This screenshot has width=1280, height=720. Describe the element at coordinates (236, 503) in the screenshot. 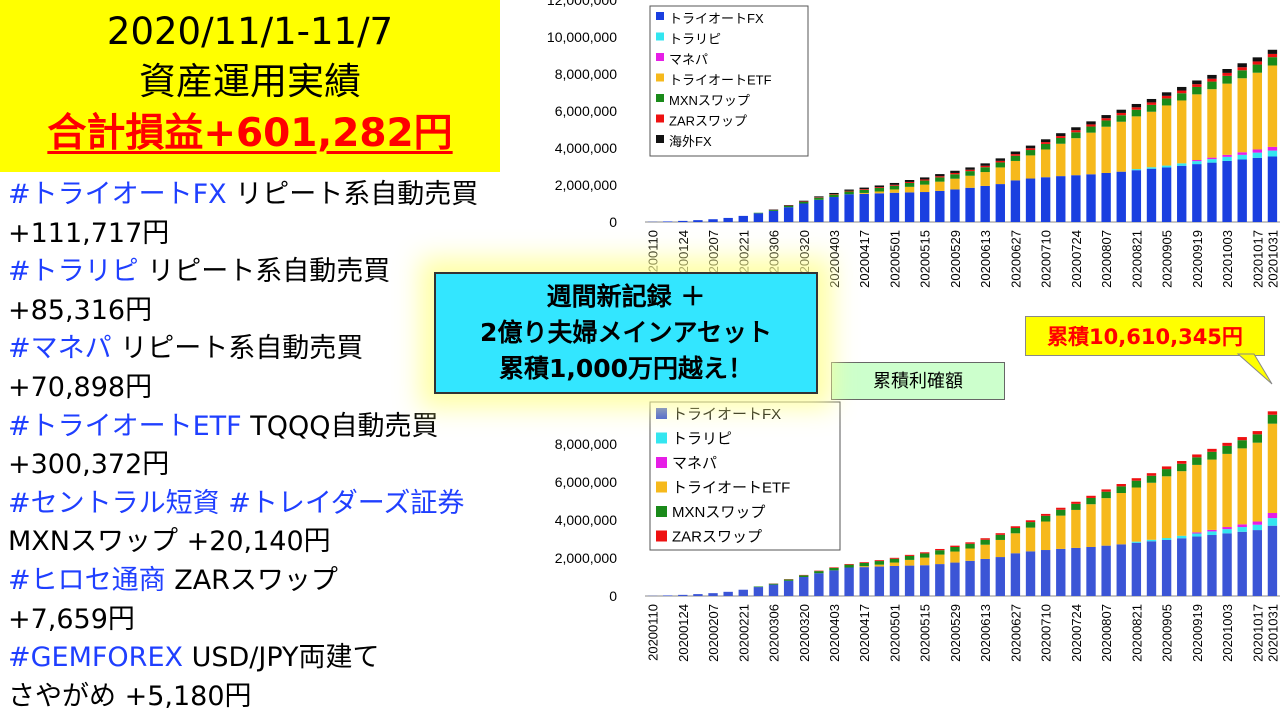

I see `hashtag-link: #セントラル短資 #トレイダーズ証券` at that location.